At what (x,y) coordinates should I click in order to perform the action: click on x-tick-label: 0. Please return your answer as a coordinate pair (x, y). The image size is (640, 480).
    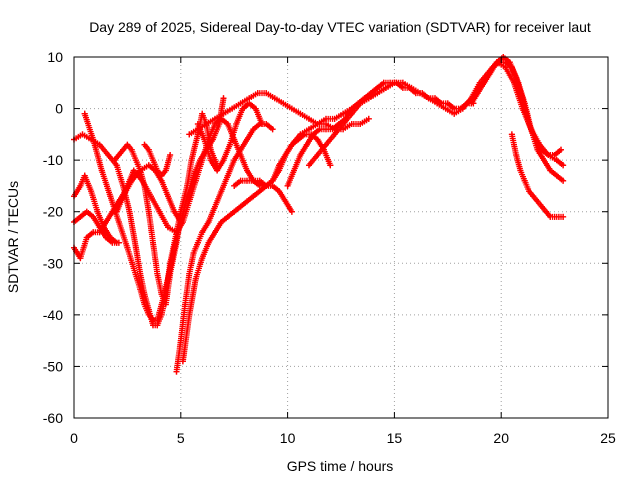
    Looking at the image, I should click on (74, 438).